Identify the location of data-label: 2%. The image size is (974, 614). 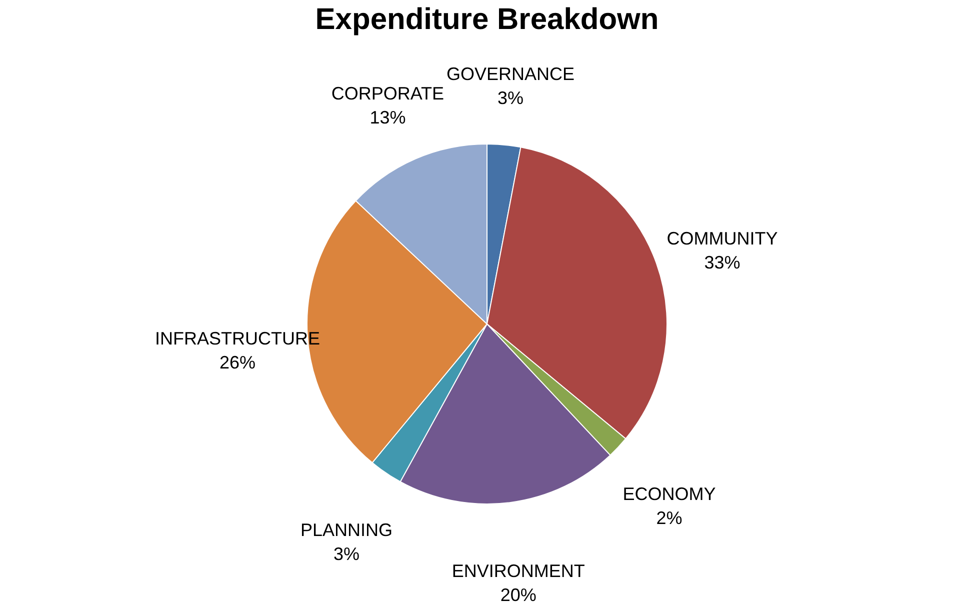
(669, 518).